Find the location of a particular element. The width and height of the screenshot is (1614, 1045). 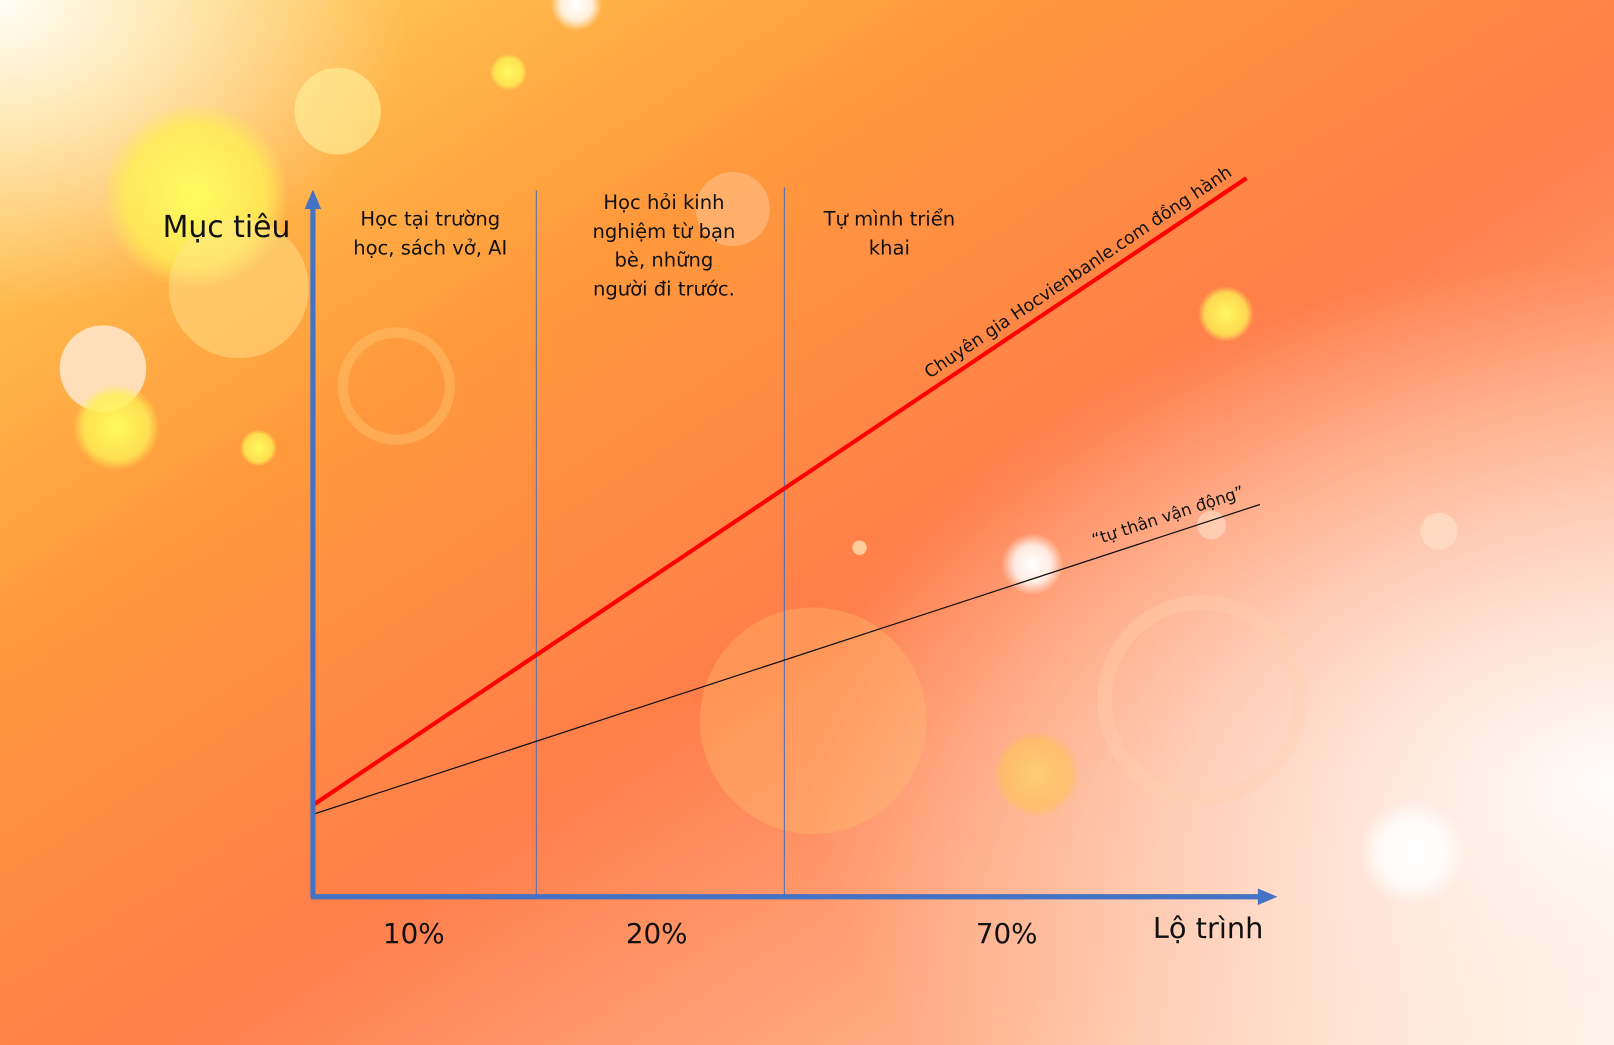

zone-2-percent: 20% is located at coordinates (657, 933).